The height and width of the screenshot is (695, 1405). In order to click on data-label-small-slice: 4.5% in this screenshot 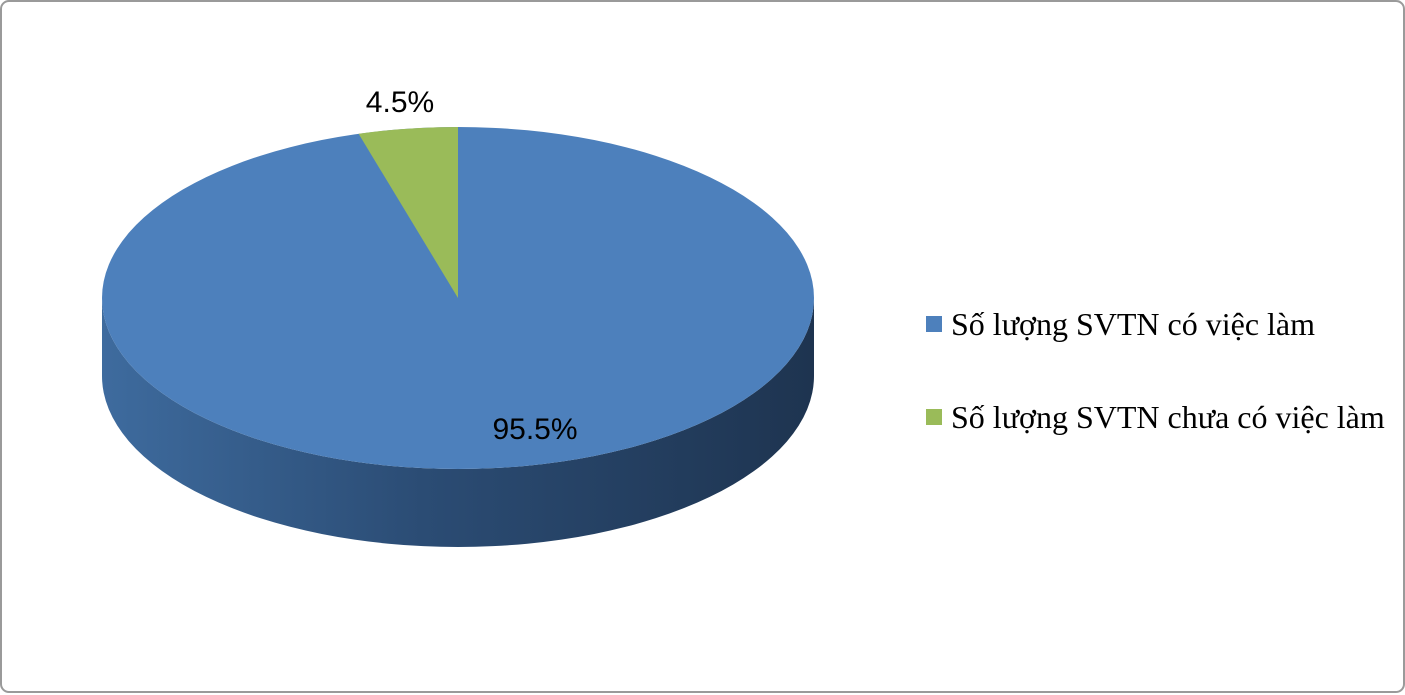, I will do `click(400, 102)`.